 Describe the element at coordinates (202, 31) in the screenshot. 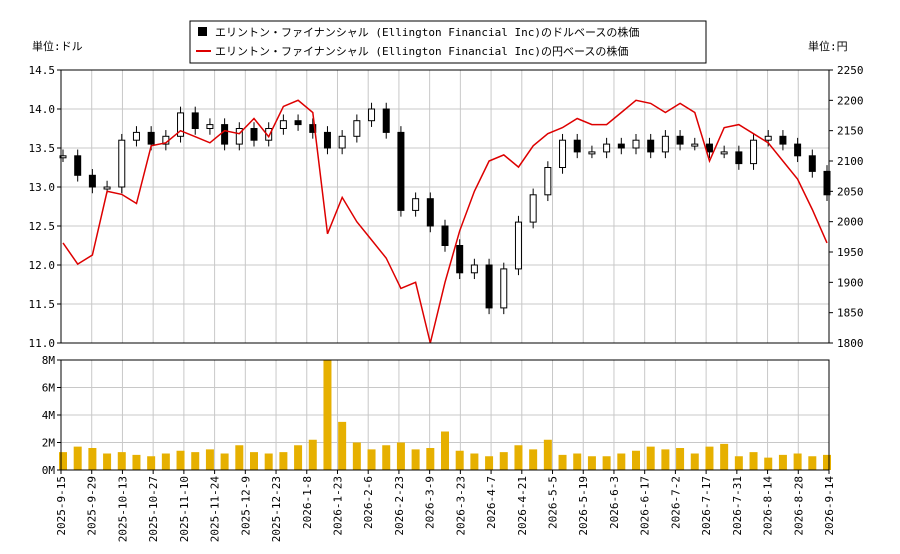

I see `legend-usd-marker` at that location.